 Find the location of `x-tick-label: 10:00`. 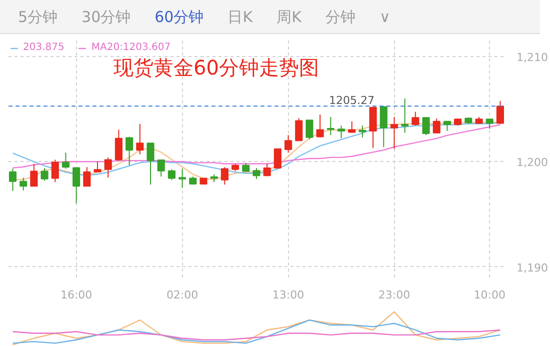

x-tick-label: 10:00 is located at coordinates (490, 295).